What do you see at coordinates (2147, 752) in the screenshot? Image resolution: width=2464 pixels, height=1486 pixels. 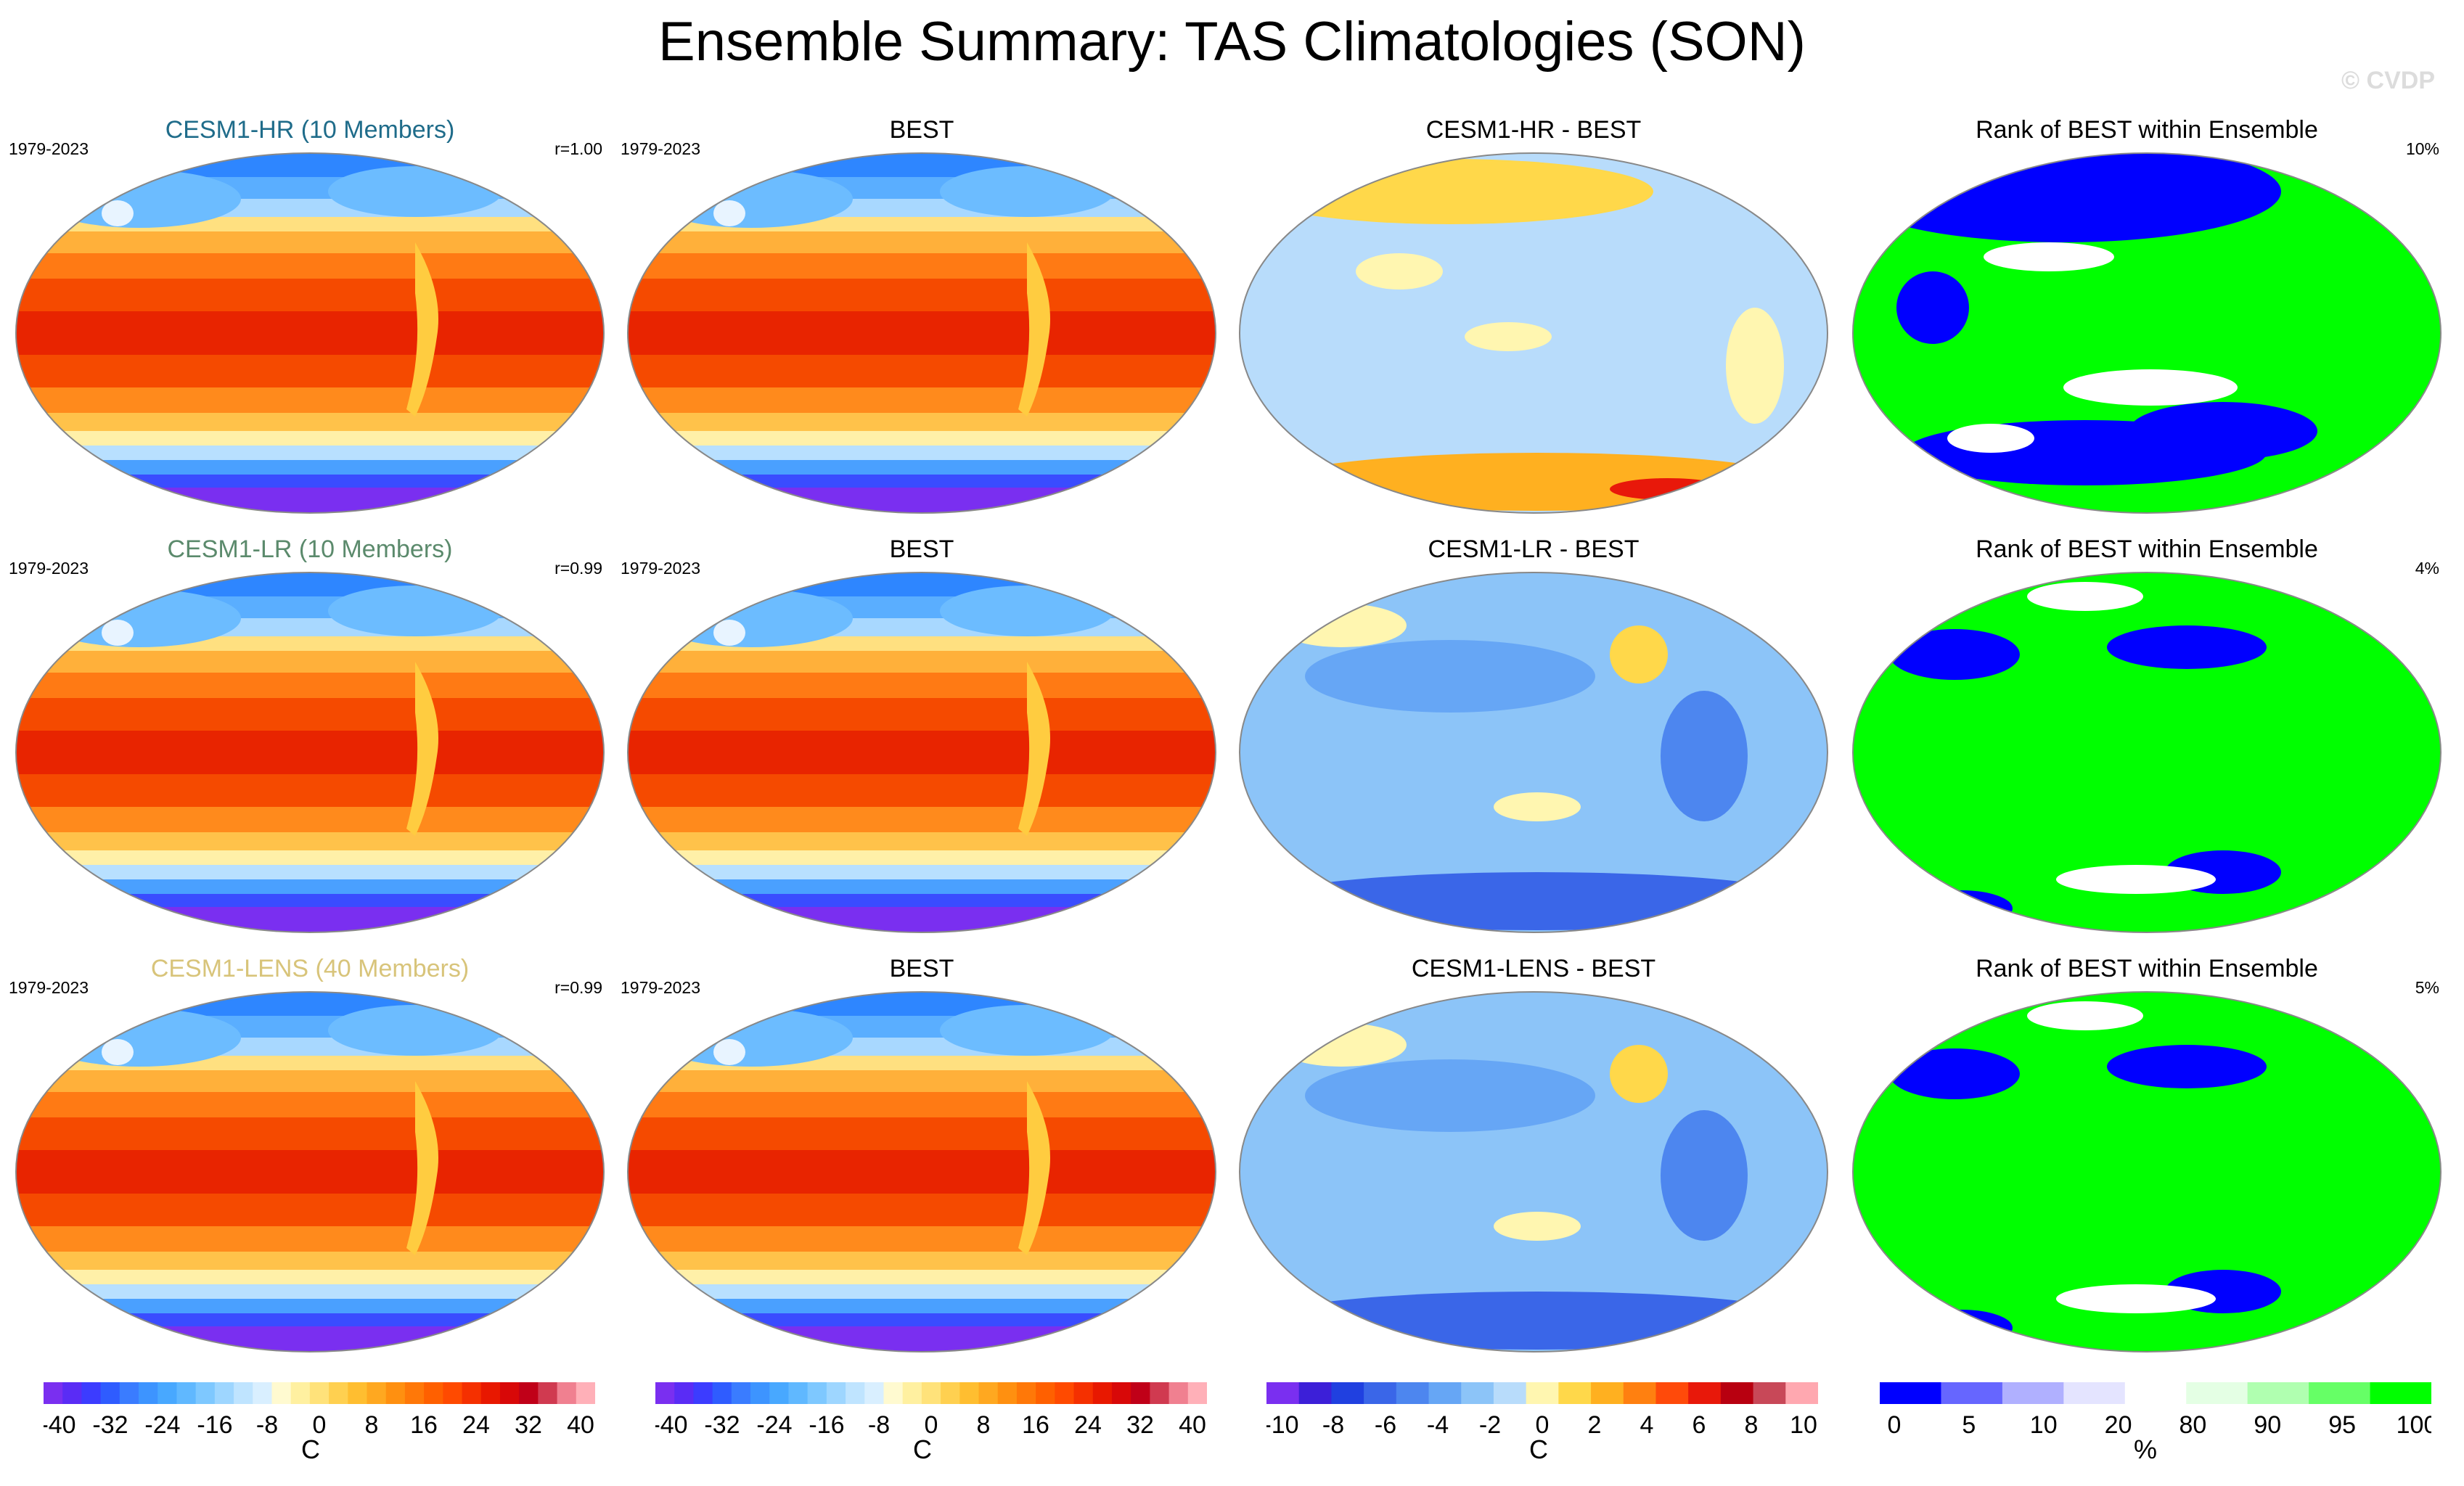 I see `rank-map` at bounding box center [2147, 752].